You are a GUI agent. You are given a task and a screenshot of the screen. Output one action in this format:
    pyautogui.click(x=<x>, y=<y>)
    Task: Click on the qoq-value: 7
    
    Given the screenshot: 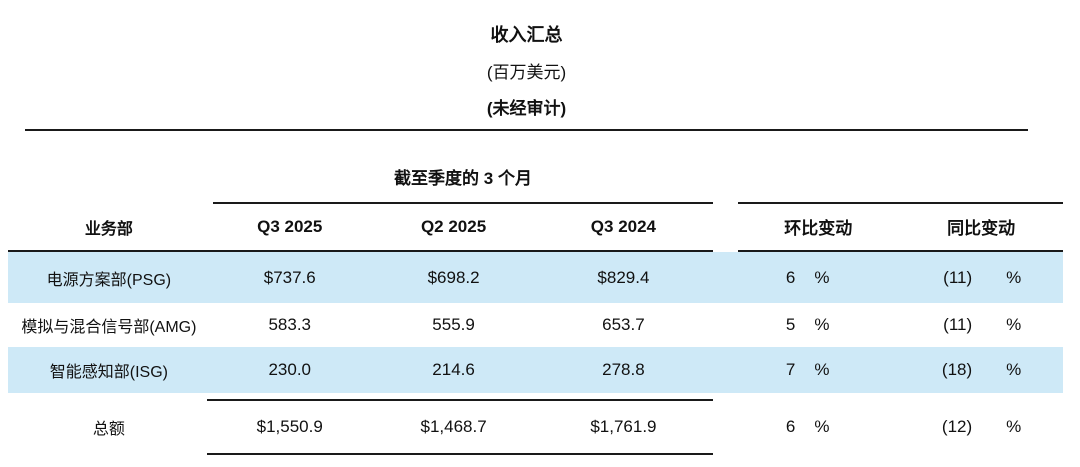 What is the action you would take?
    pyautogui.click(x=790, y=369)
    